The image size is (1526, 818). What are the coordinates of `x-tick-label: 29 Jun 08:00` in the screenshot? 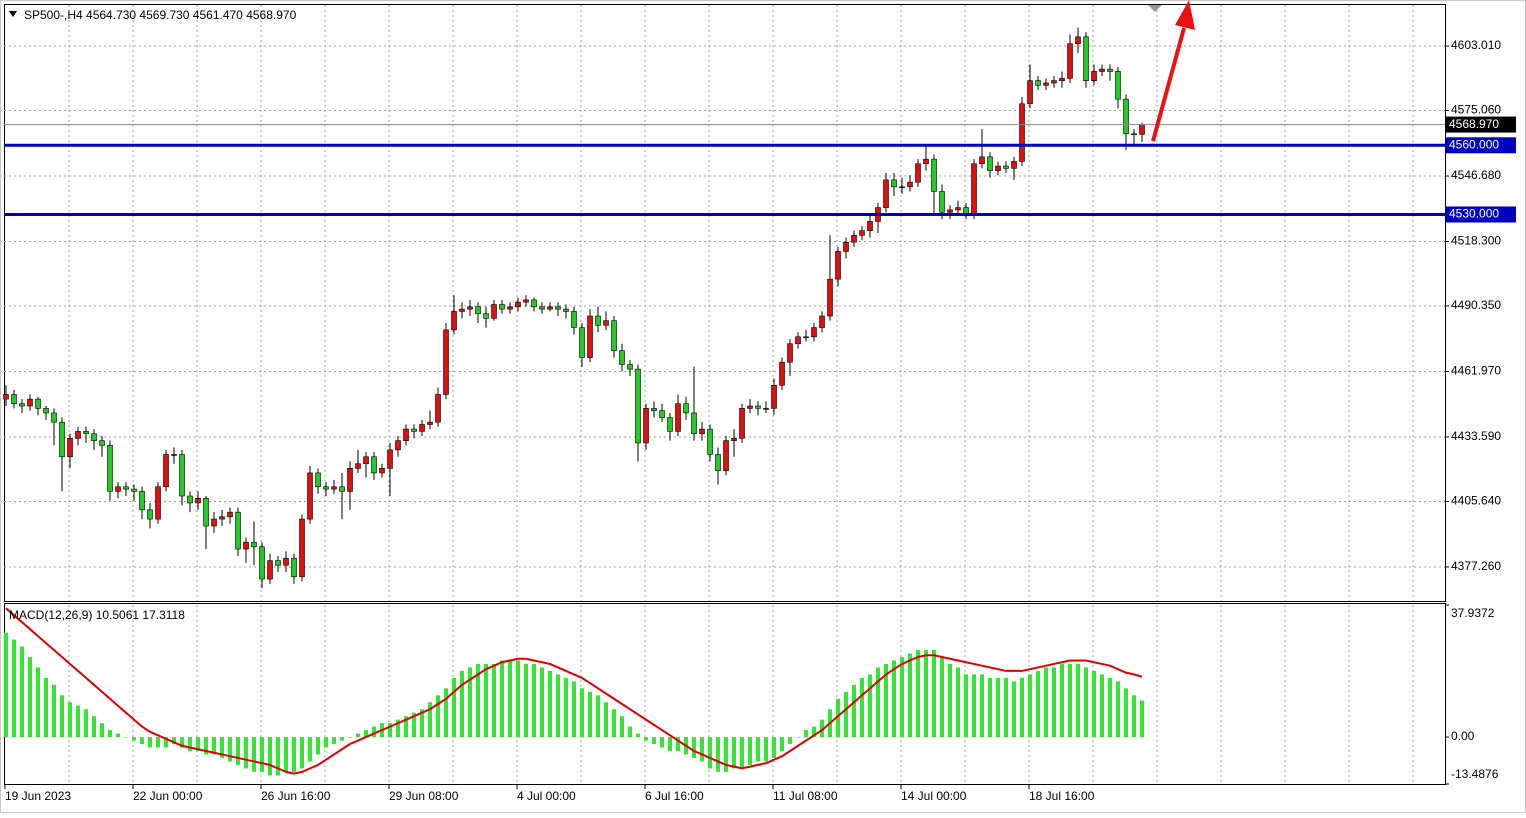 It's located at (424, 796).